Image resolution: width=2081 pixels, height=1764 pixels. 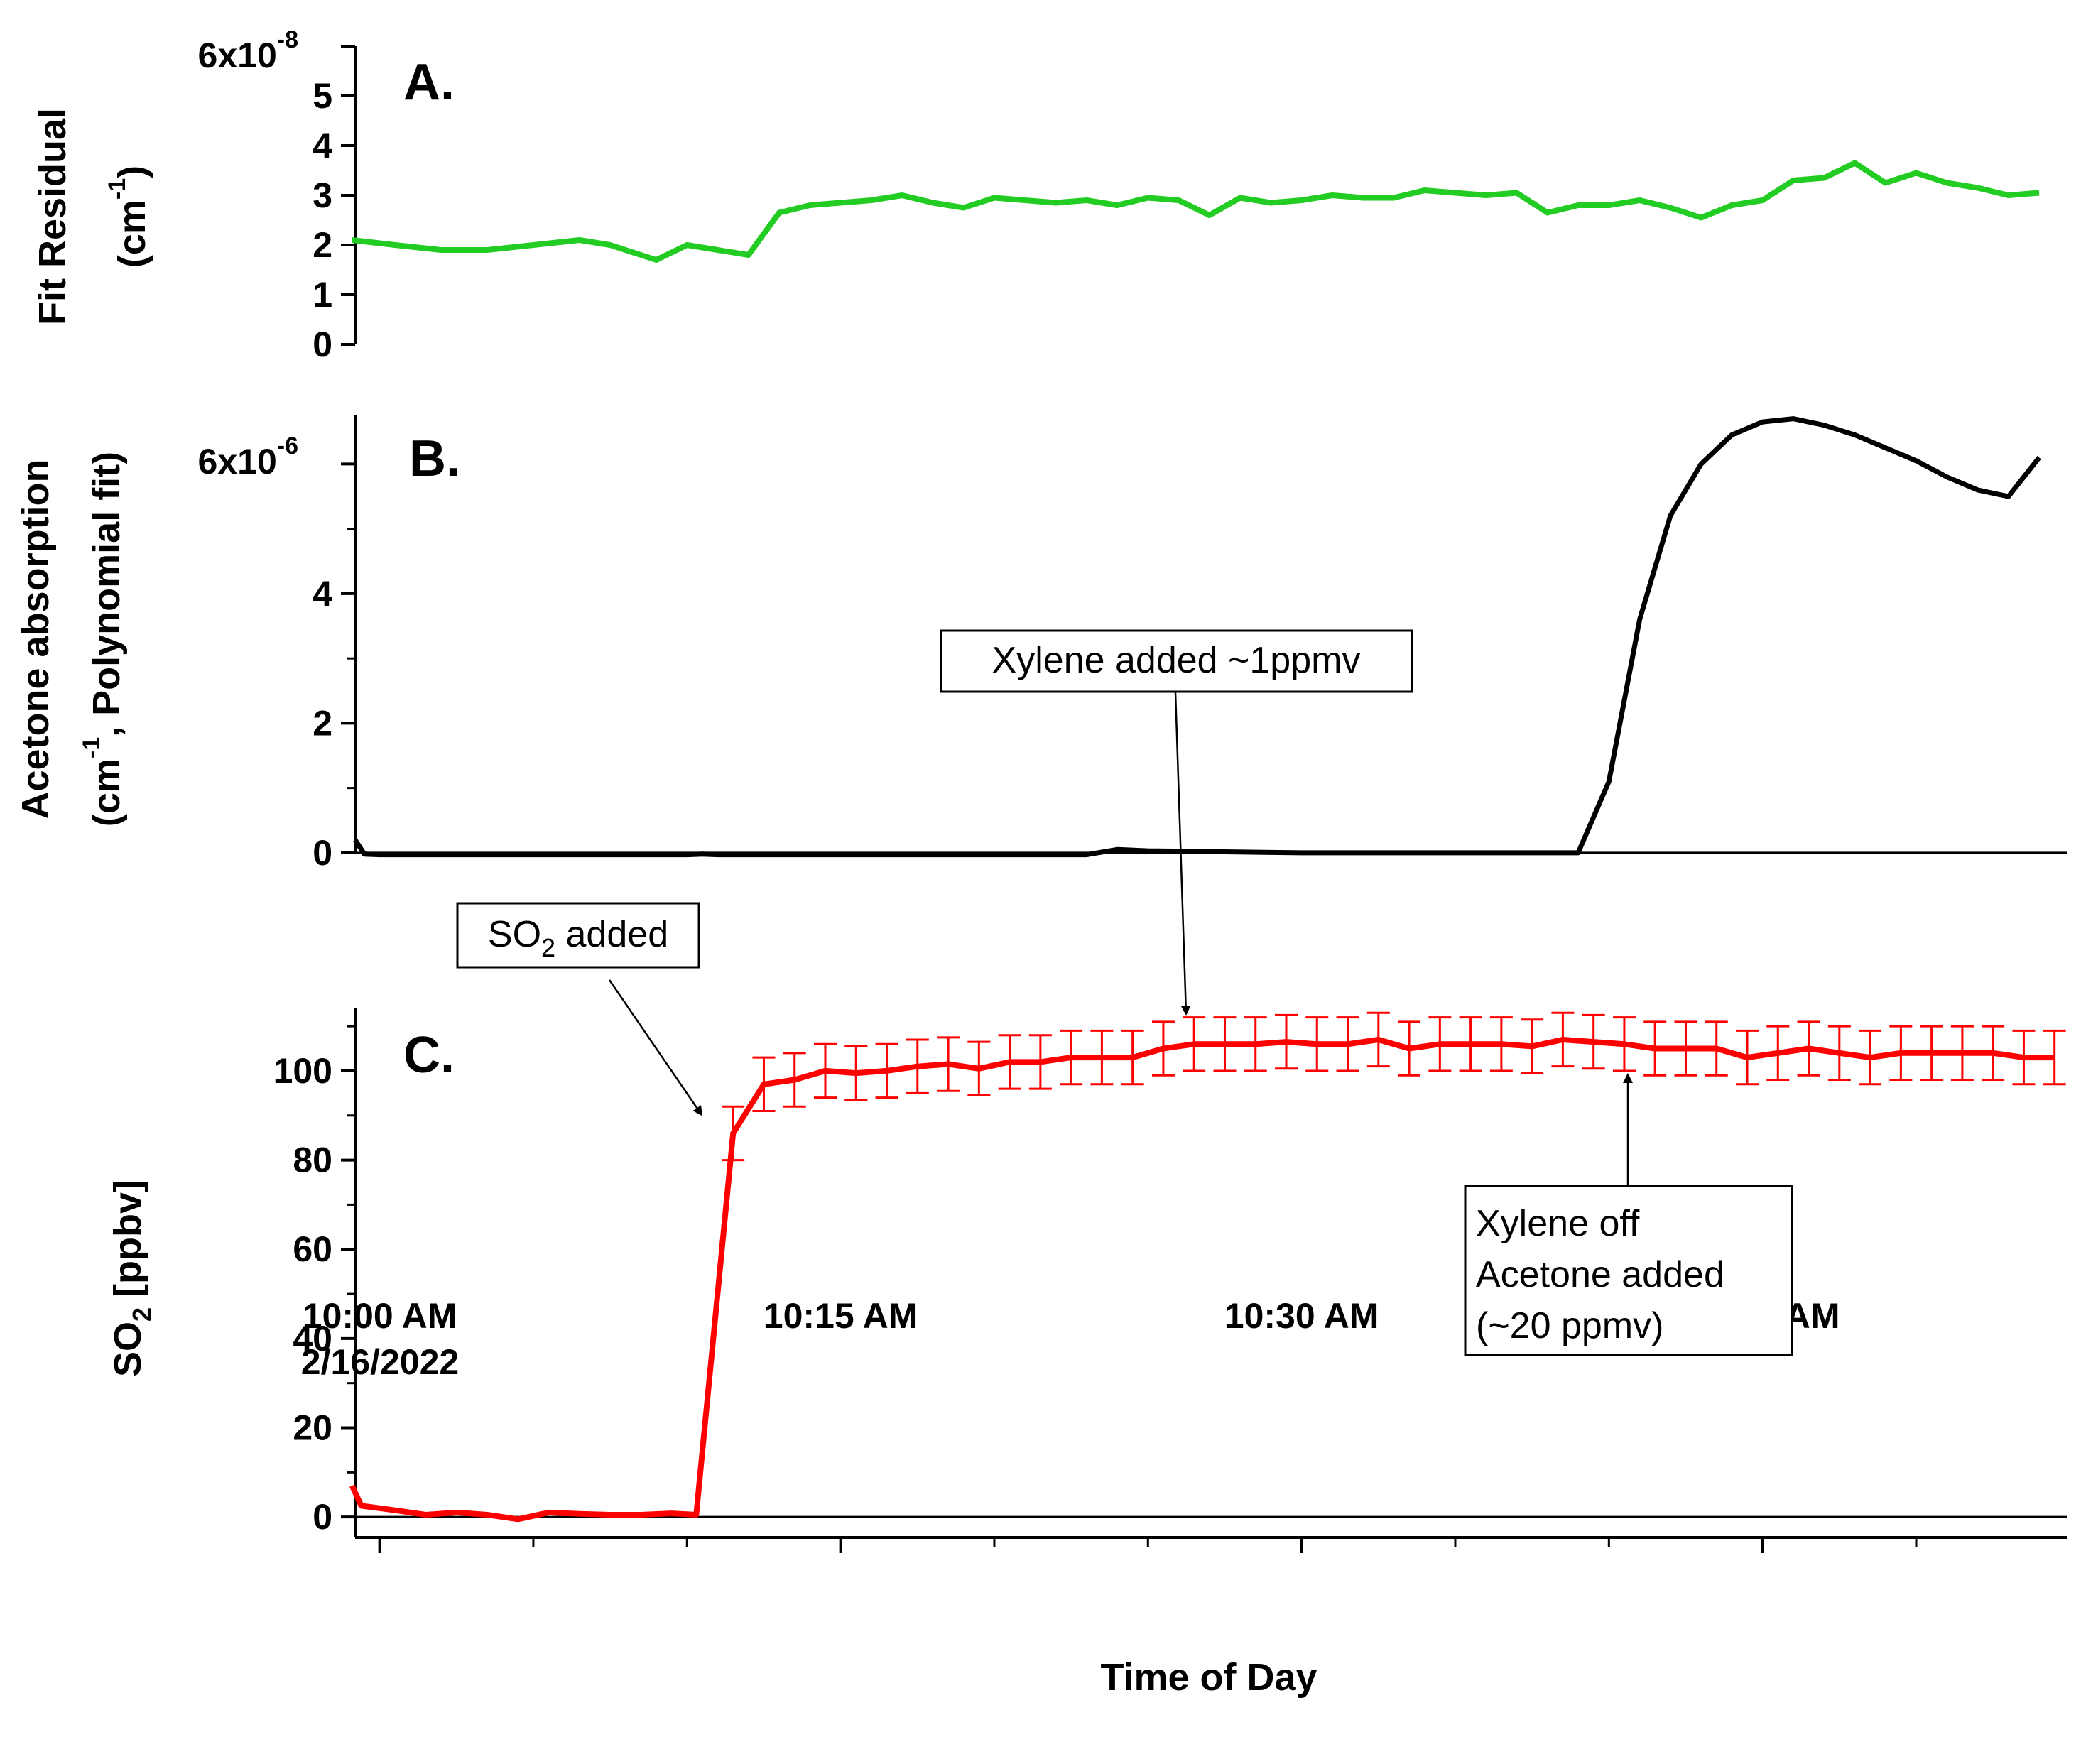 I want to click on y-tick-label: 2, so click(x=322, y=723).